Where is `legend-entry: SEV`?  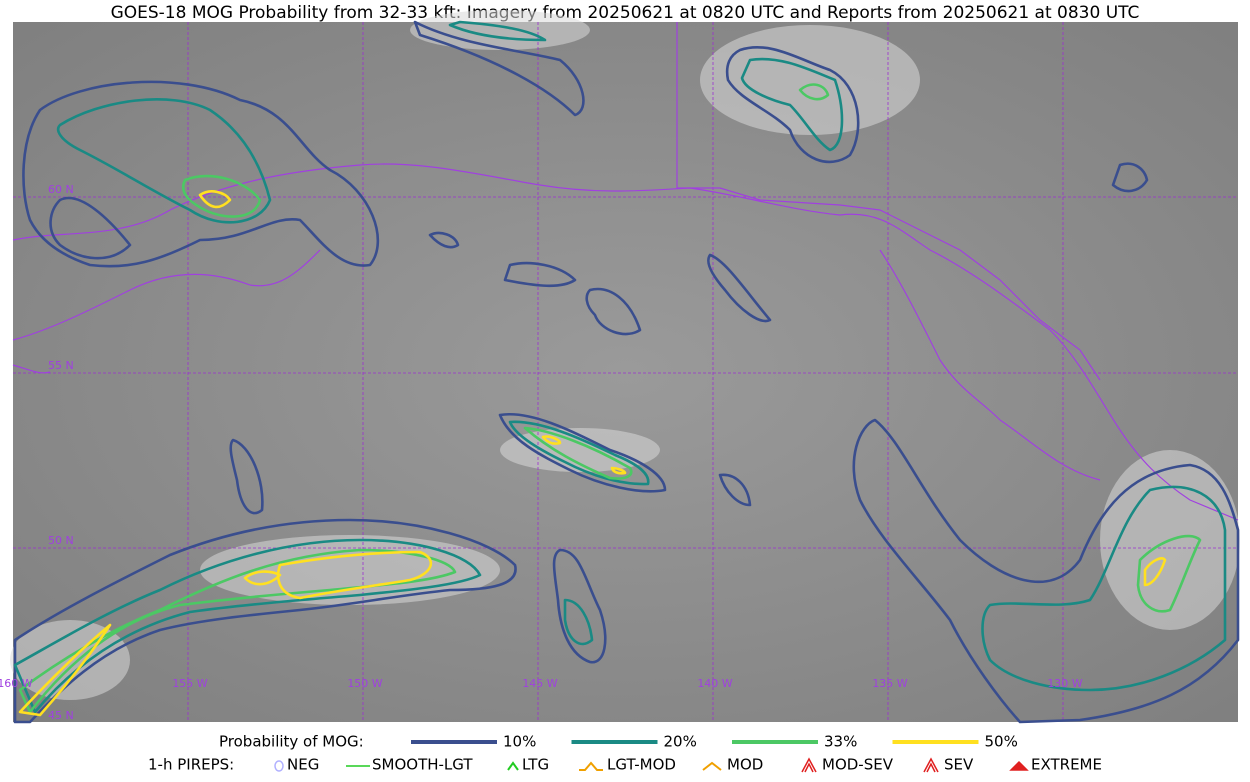
legend-entry: SEV is located at coordinates (959, 765).